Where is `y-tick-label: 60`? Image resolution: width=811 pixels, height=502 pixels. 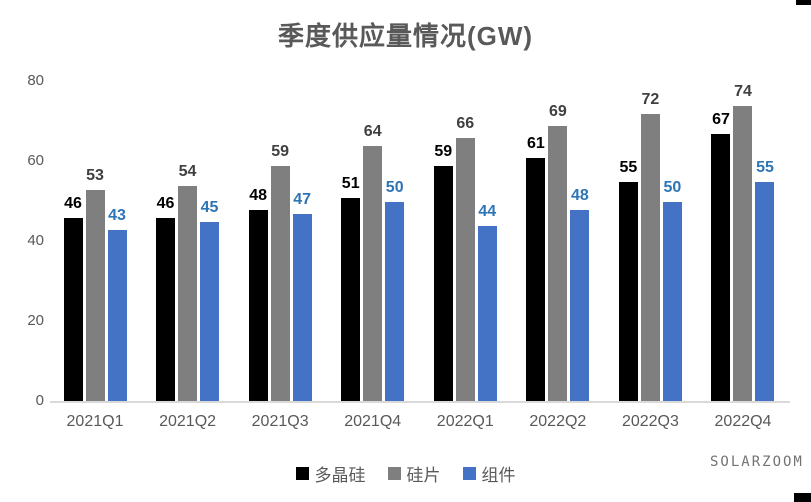 y-tick-label: 60 is located at coordinates (35, 160).